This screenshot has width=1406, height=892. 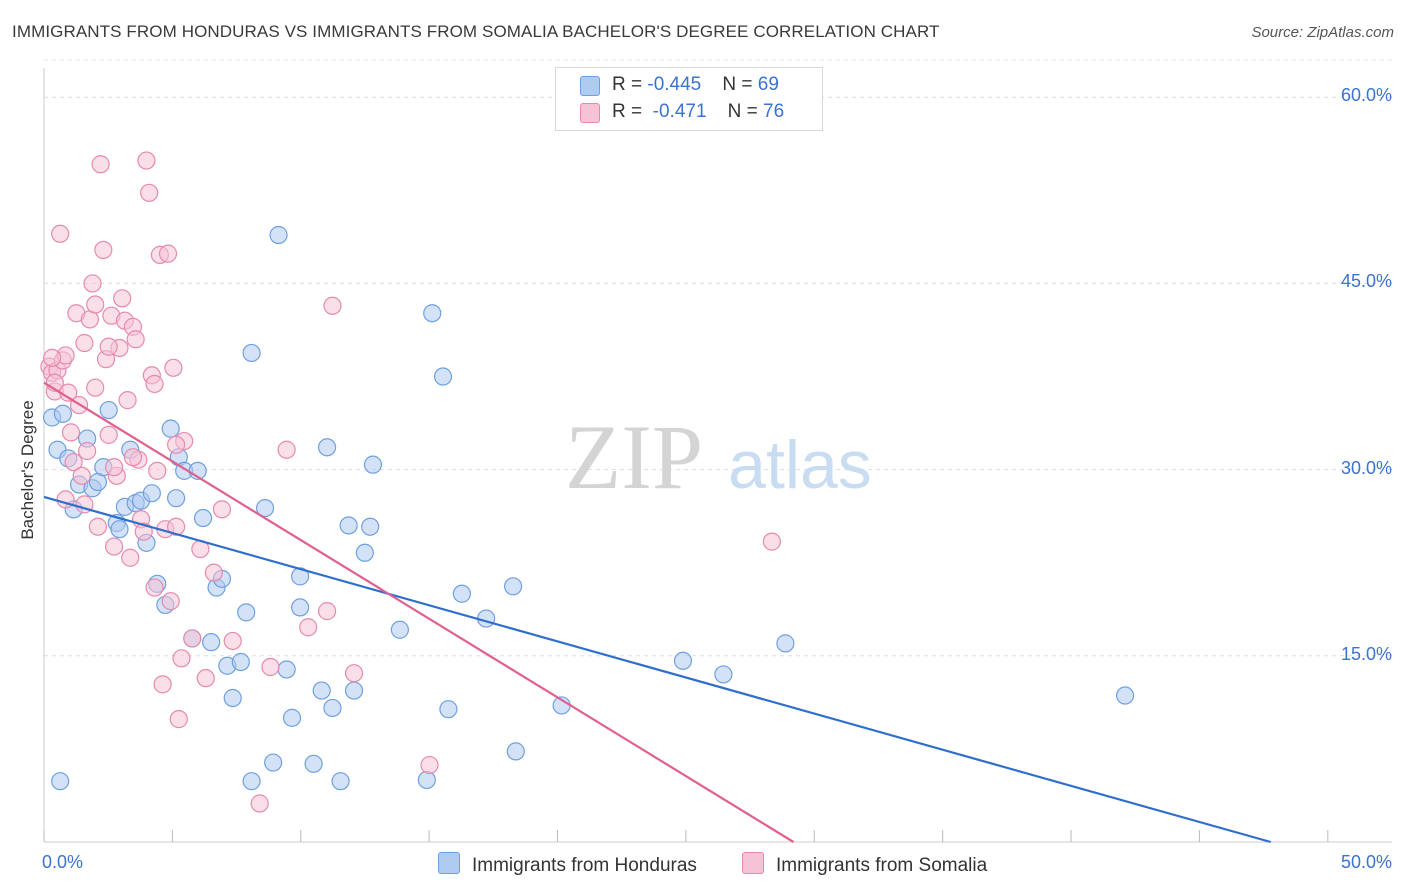 I want to click on watermark-atlas: atlas, so click(x=800, y=465).